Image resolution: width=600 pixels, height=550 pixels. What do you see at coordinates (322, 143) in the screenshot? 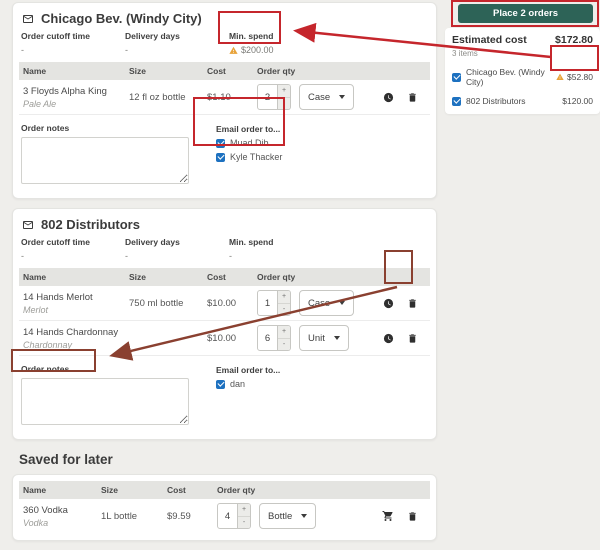
I see `recipient-row: Muad Dib` at bounding box center [322, 143].